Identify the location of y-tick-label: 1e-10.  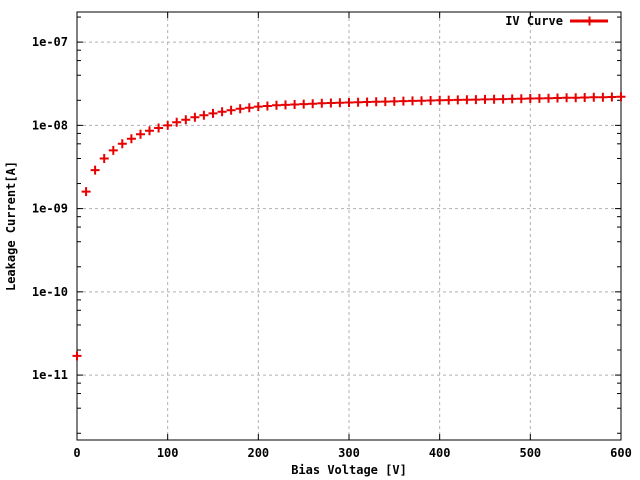
(50, 292).